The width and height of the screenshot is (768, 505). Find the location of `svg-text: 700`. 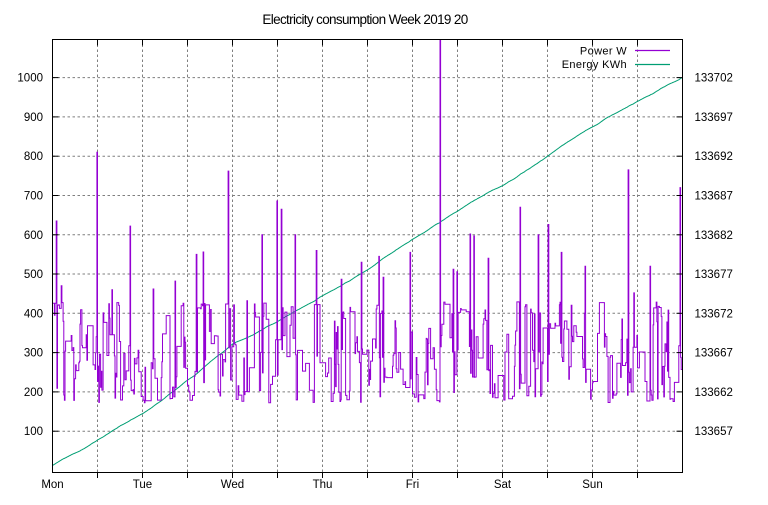

svg-text: 700 is located at coordinates (33, 197).